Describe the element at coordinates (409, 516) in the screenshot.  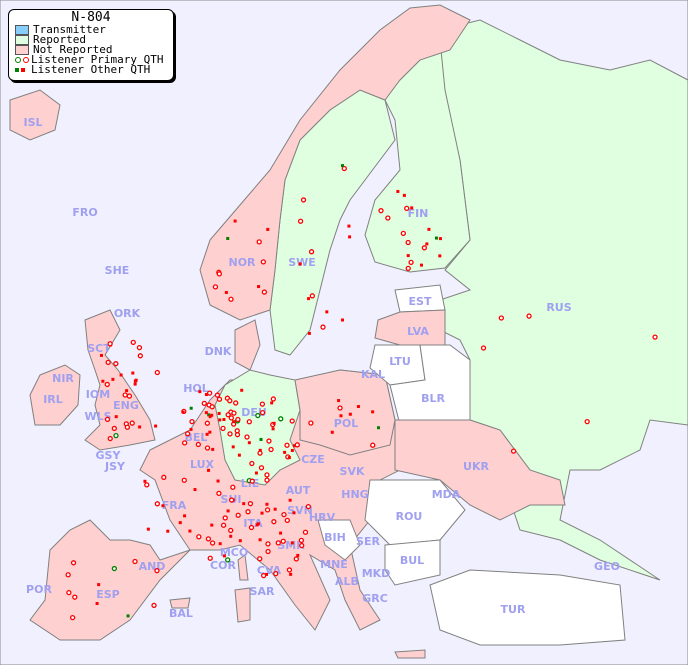
I see `country-label-rou: ROU` at that location.